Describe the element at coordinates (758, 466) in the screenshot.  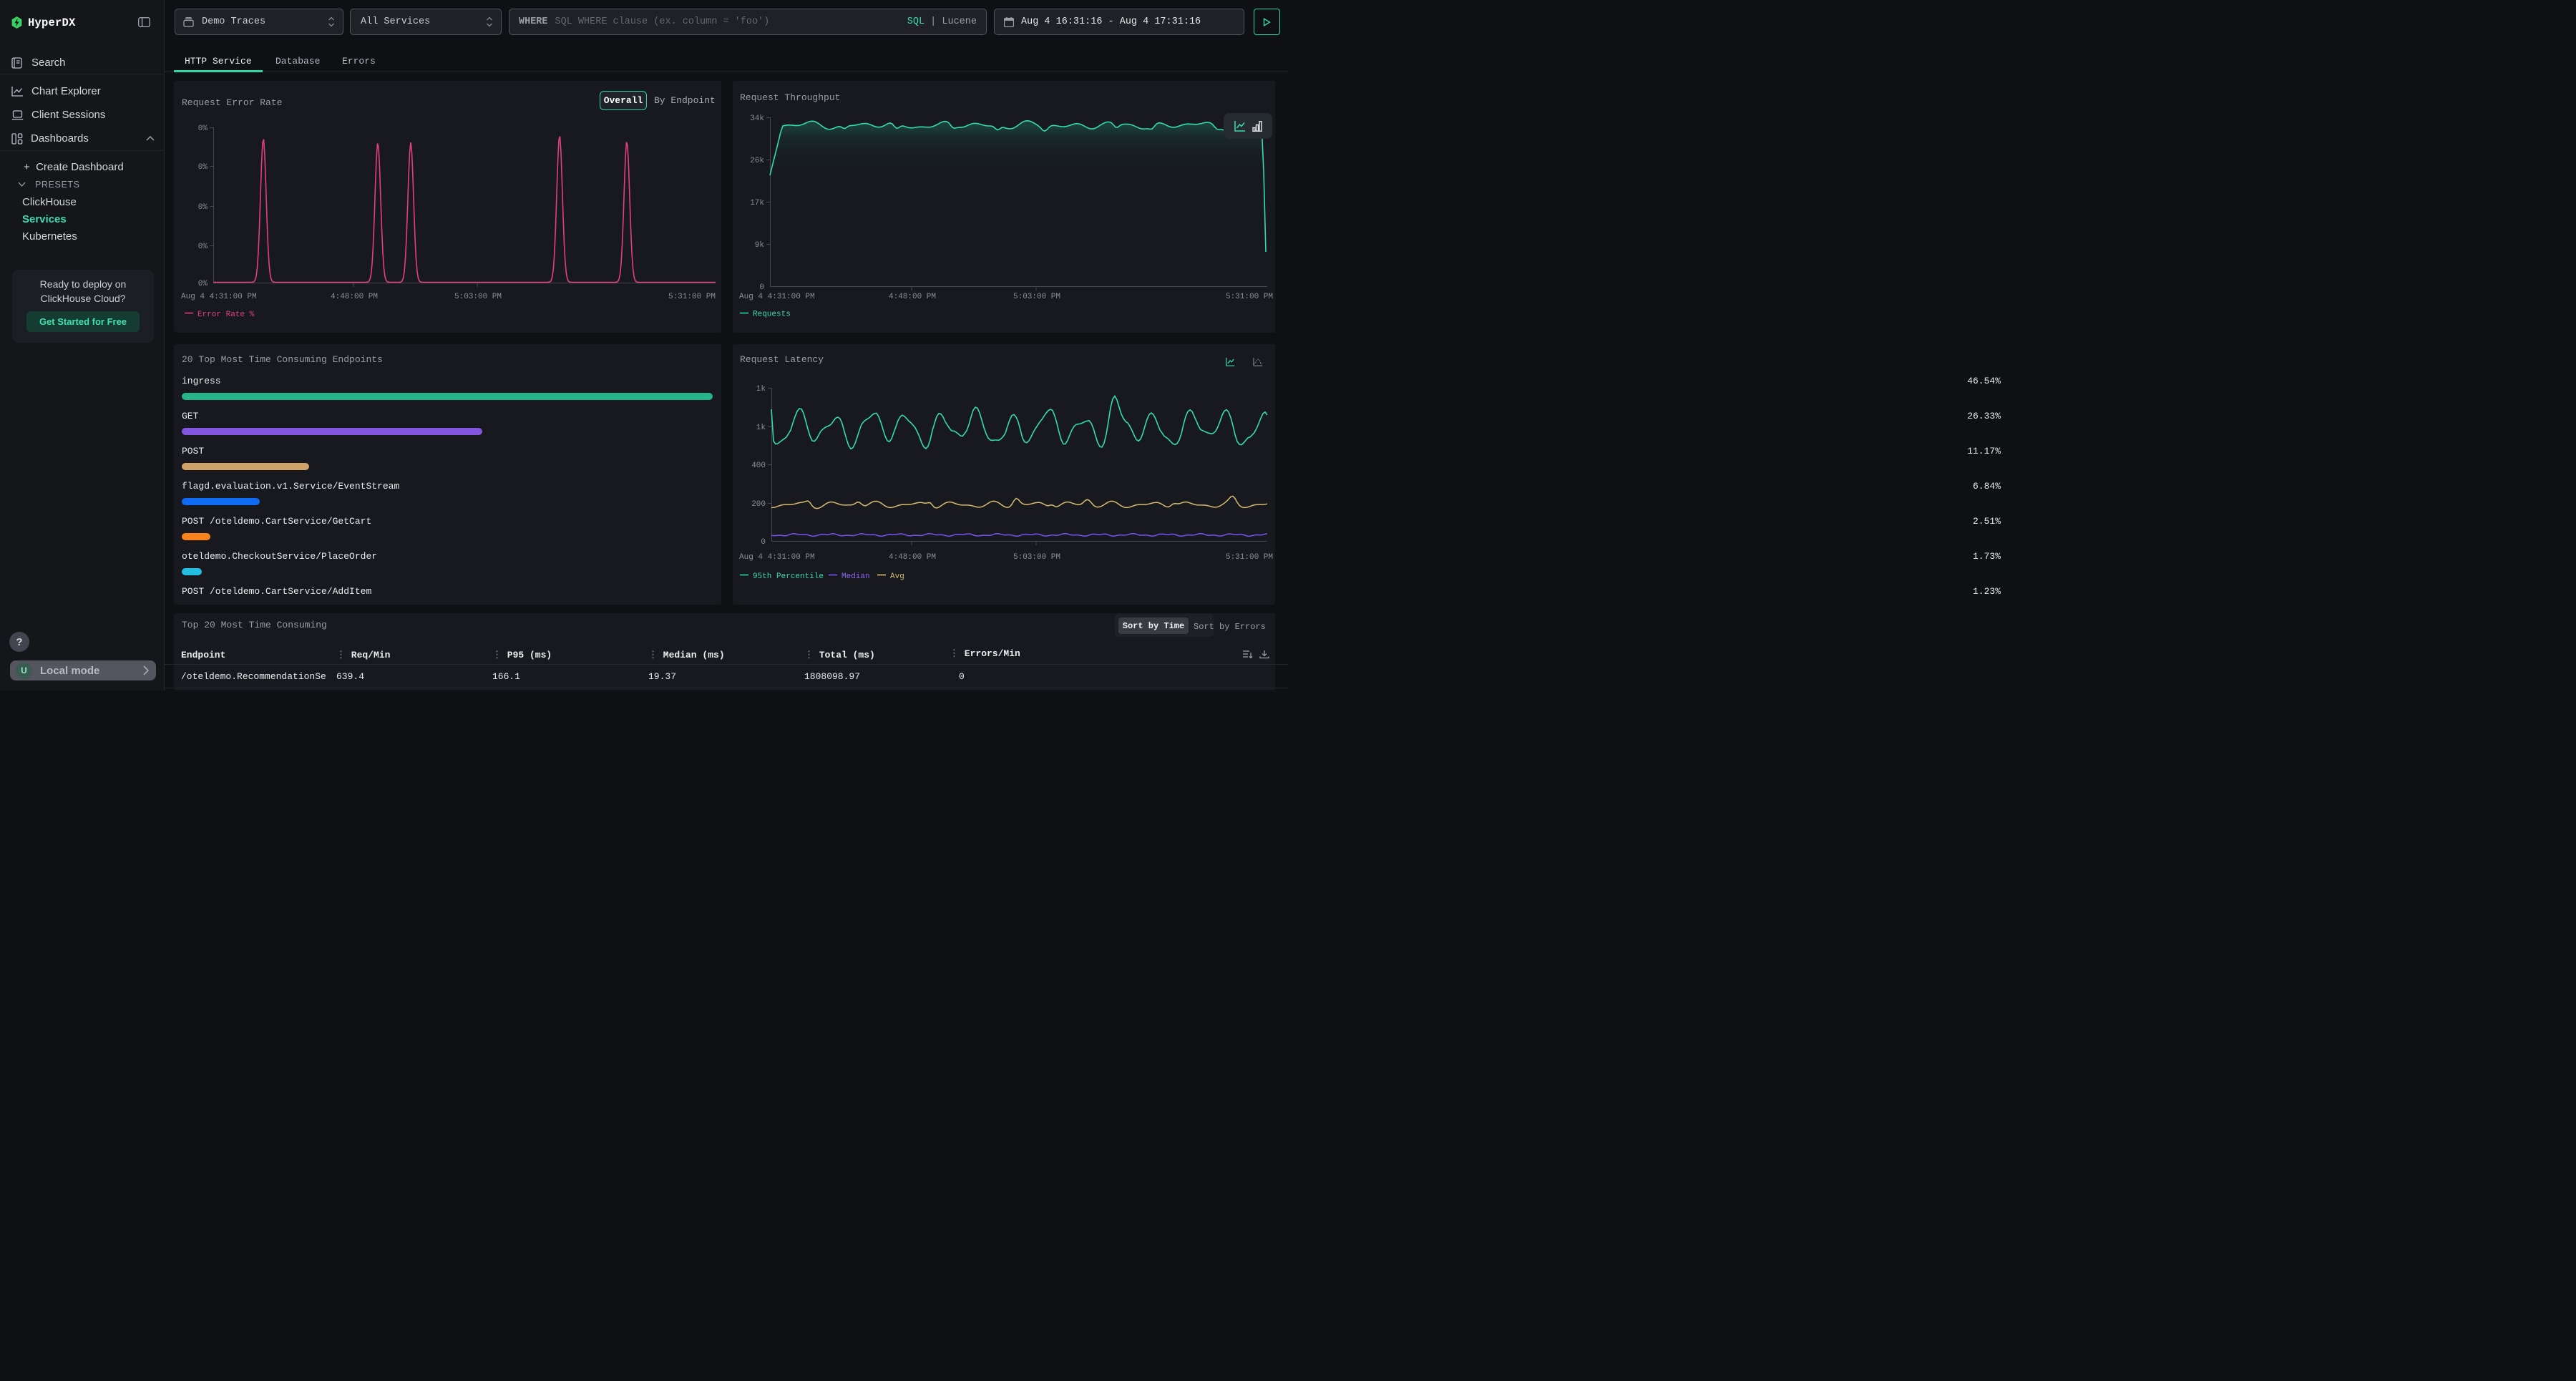
I see `svg-text: 400` at that location.